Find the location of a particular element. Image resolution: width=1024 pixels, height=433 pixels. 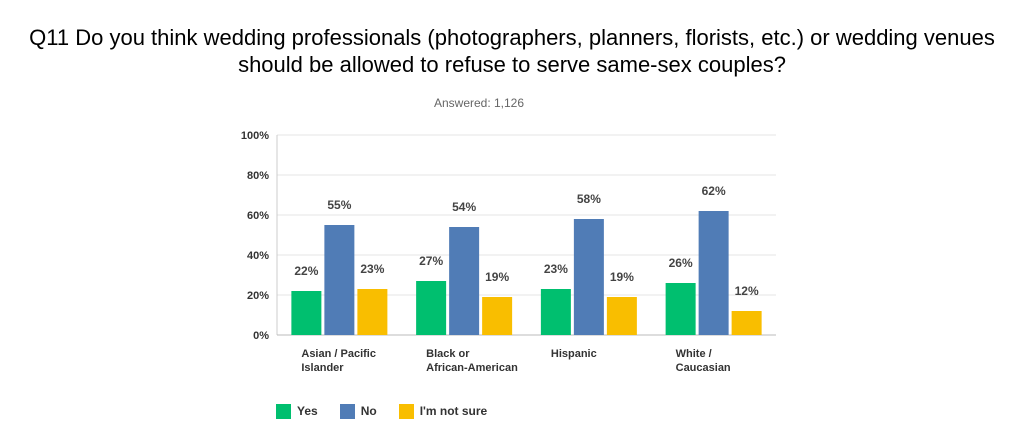

x-tick-label-line: Black or is located at coordinates (448, 354).